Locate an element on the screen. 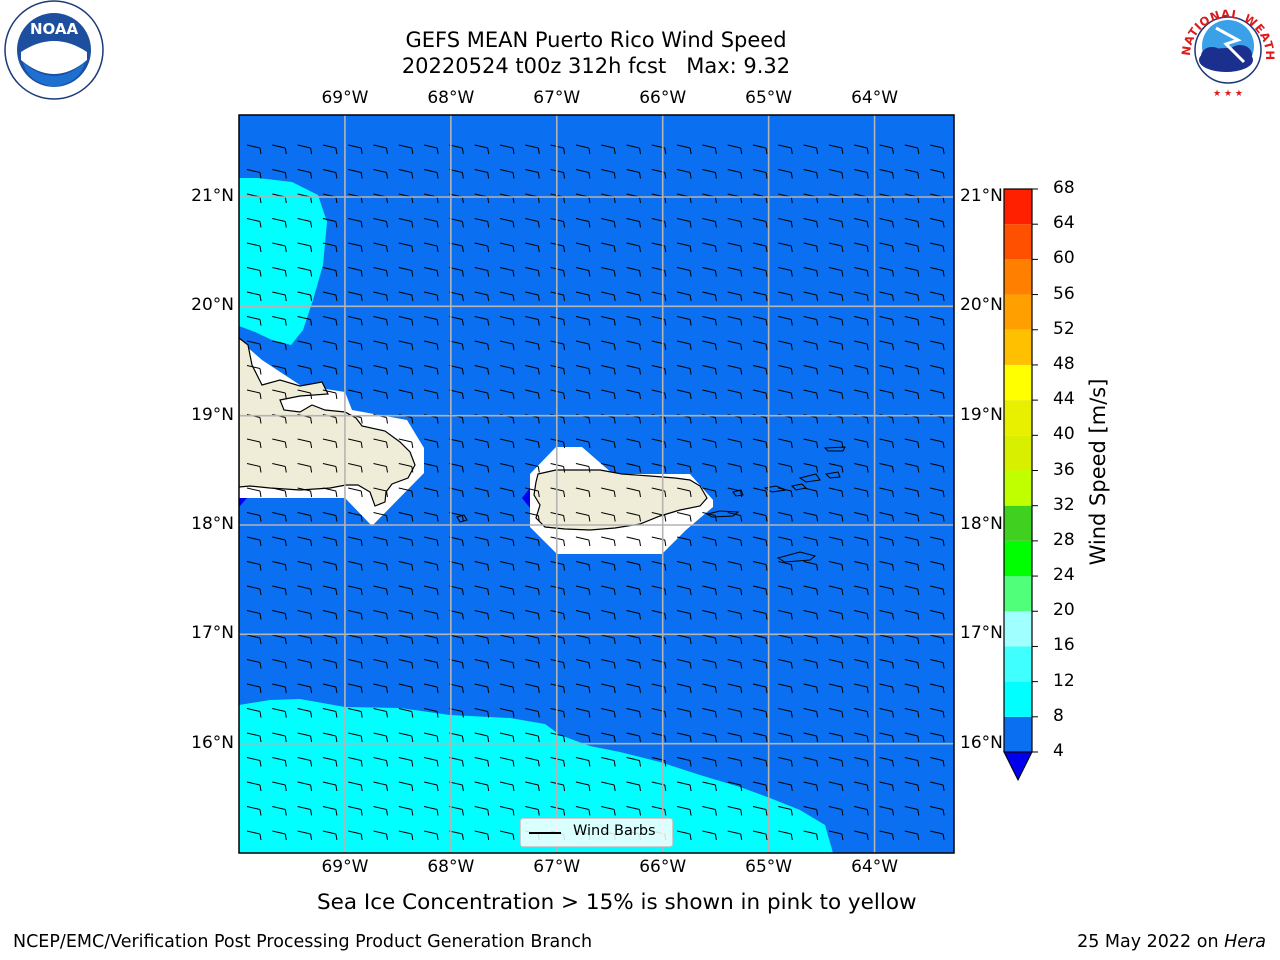  colorbar-label: Wind Speed [m/s] is located at coordinates (1098, 472).